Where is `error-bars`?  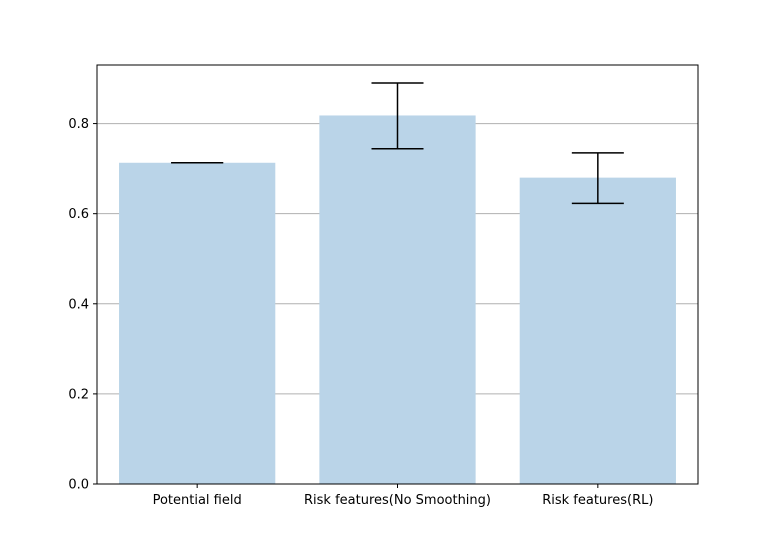
error-bars is located at coordinates (397, 143).